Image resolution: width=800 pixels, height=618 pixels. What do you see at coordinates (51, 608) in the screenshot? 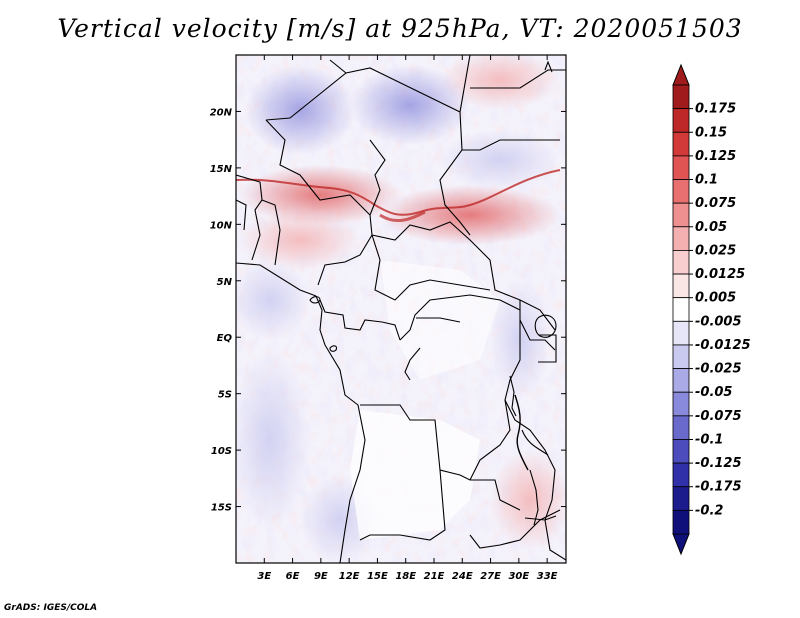
I see `grads-credit: GrADS: IGES/COLA` at bounding box center [51, 608].